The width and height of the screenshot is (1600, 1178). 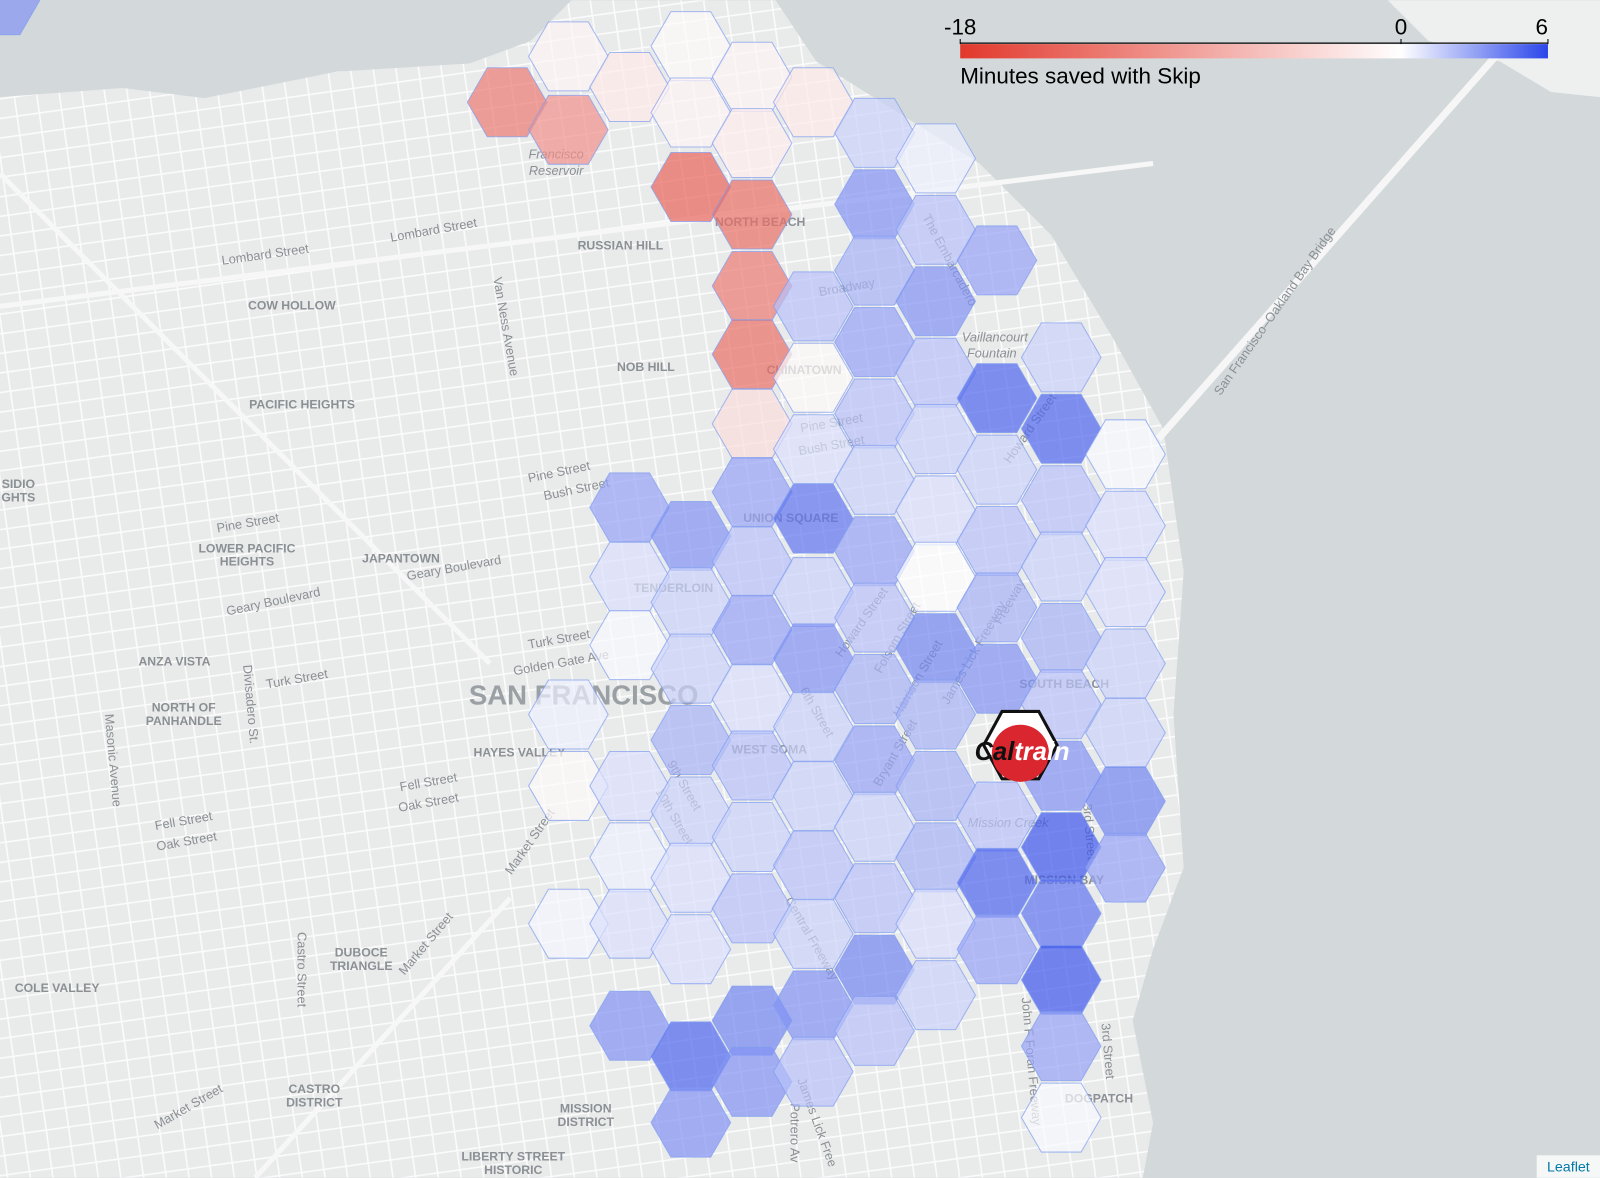 I want to click on map-label: NORTH OF, so click(x=184, y=708).